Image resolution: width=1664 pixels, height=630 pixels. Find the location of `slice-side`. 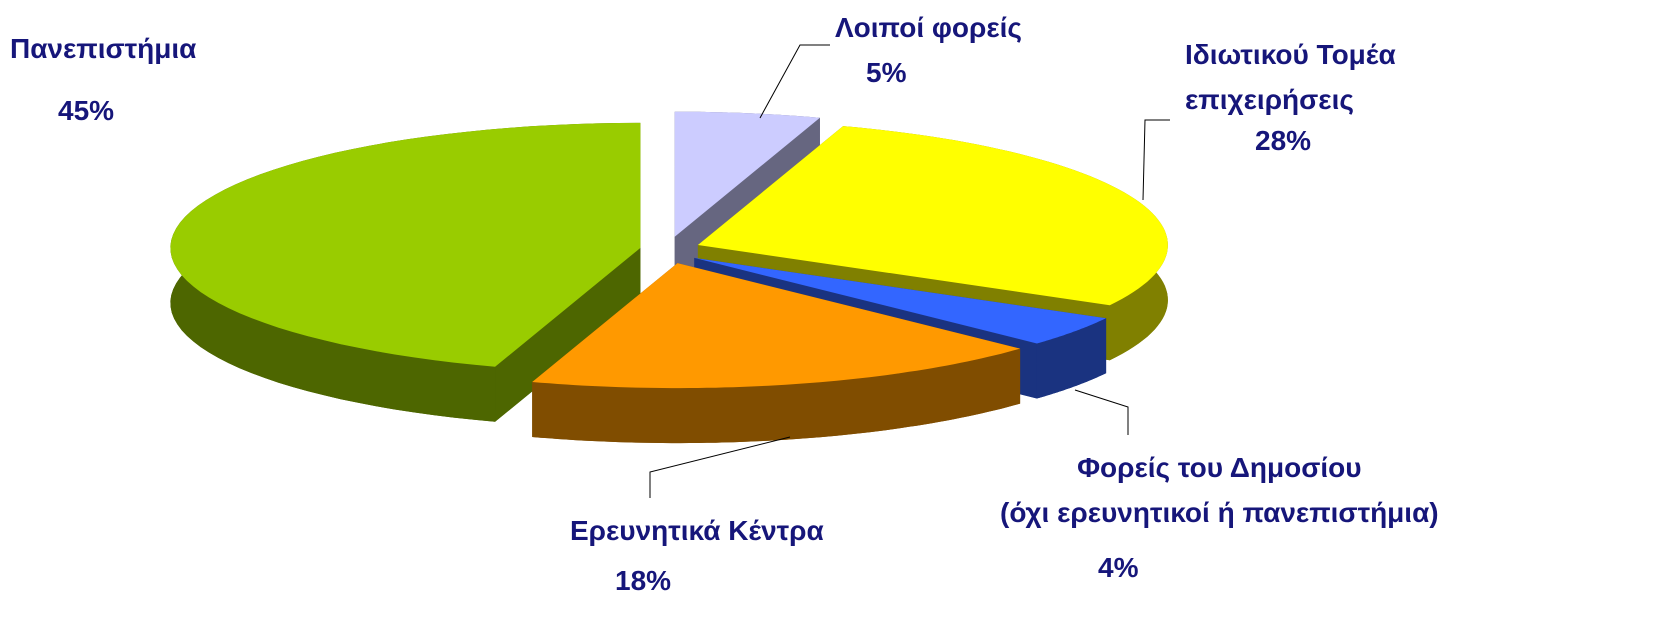

slice-side is located at coordinates (568, 334).